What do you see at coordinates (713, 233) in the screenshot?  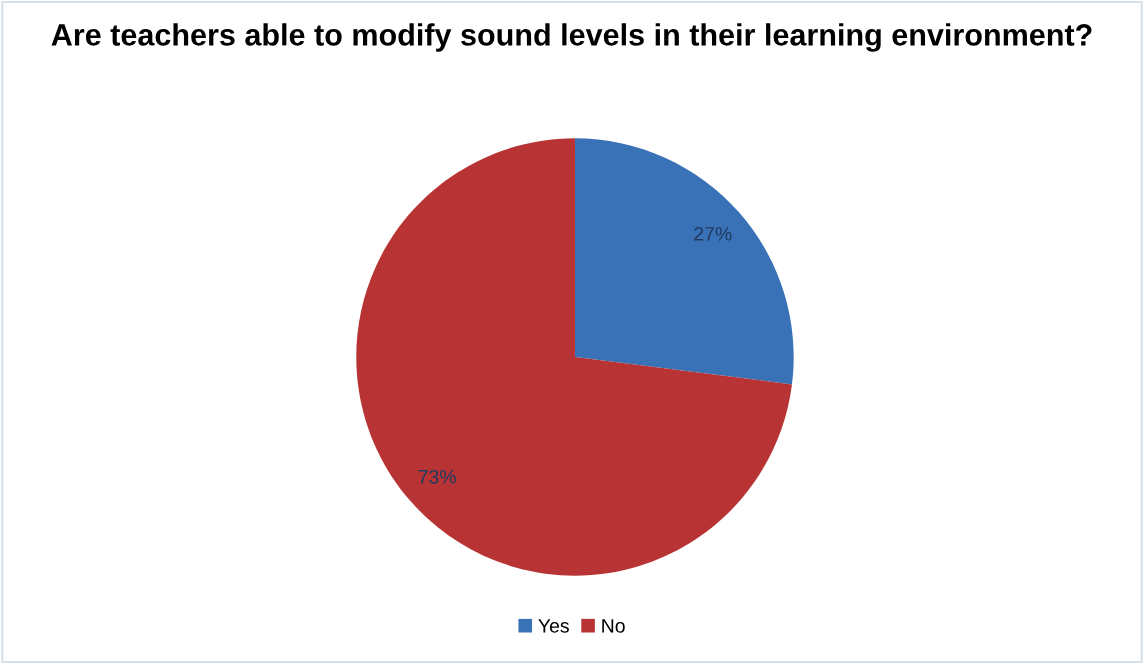 I see `data-label: 27%` at bounding box center [713, 233].